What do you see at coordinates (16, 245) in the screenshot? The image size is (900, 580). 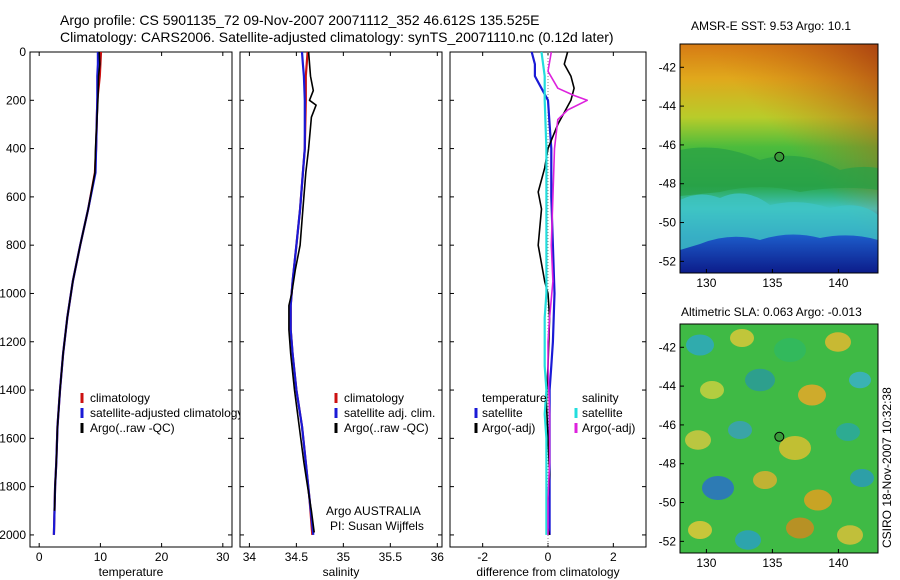 I see `y-tick-label: 800` at bounding box center [16, 245].